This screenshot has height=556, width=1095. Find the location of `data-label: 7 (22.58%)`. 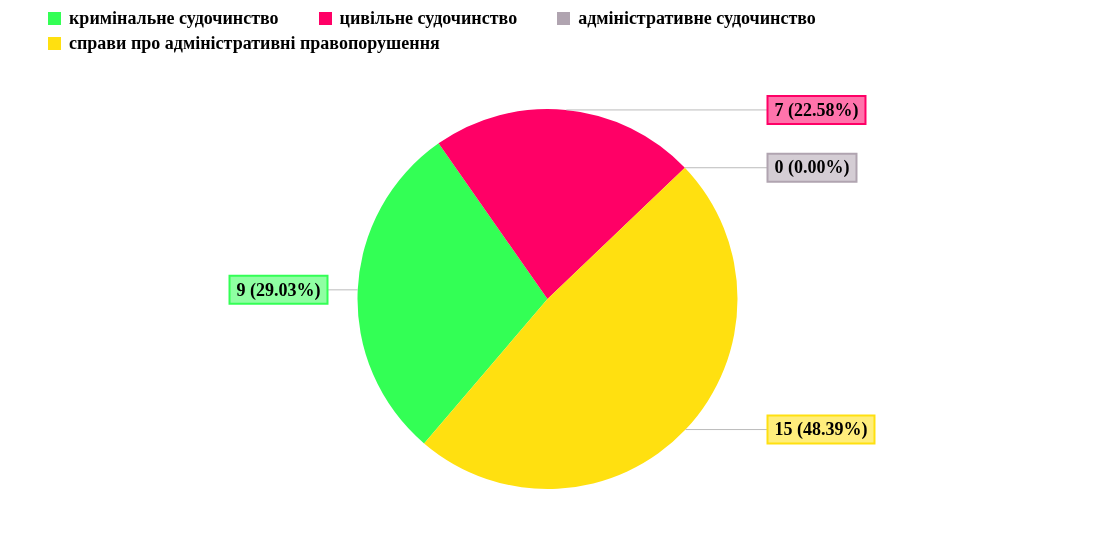

data-label: 7 (22.58%) is located at coordinates (816, 110).